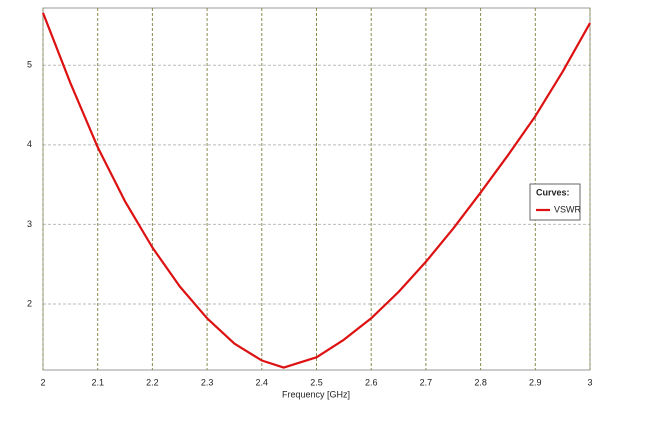 The image size is (663, 421). Describe the element at coordinates (589, 382) in the screenshot. I see `x-tick-label: 3` at that location.